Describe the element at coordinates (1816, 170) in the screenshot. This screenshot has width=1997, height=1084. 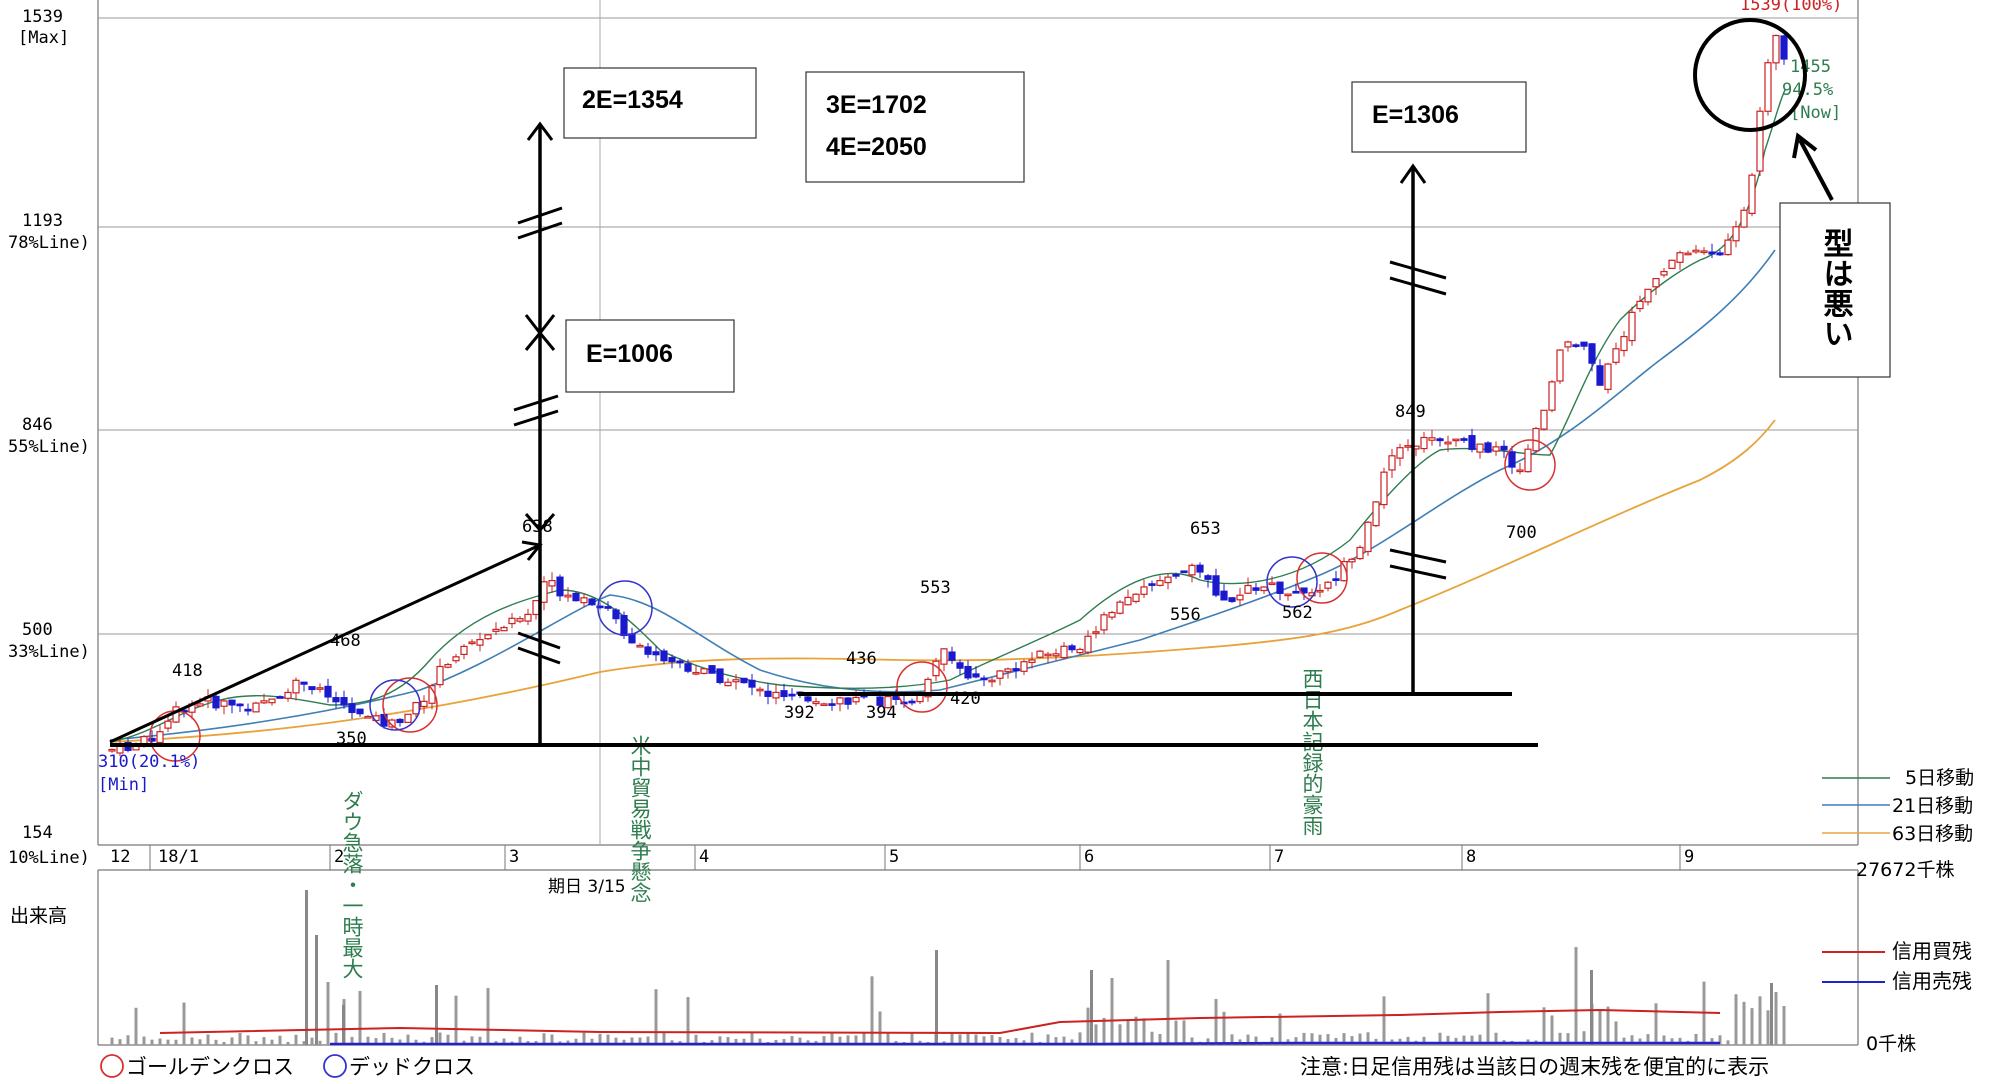
I see `note-pointer` at that location.